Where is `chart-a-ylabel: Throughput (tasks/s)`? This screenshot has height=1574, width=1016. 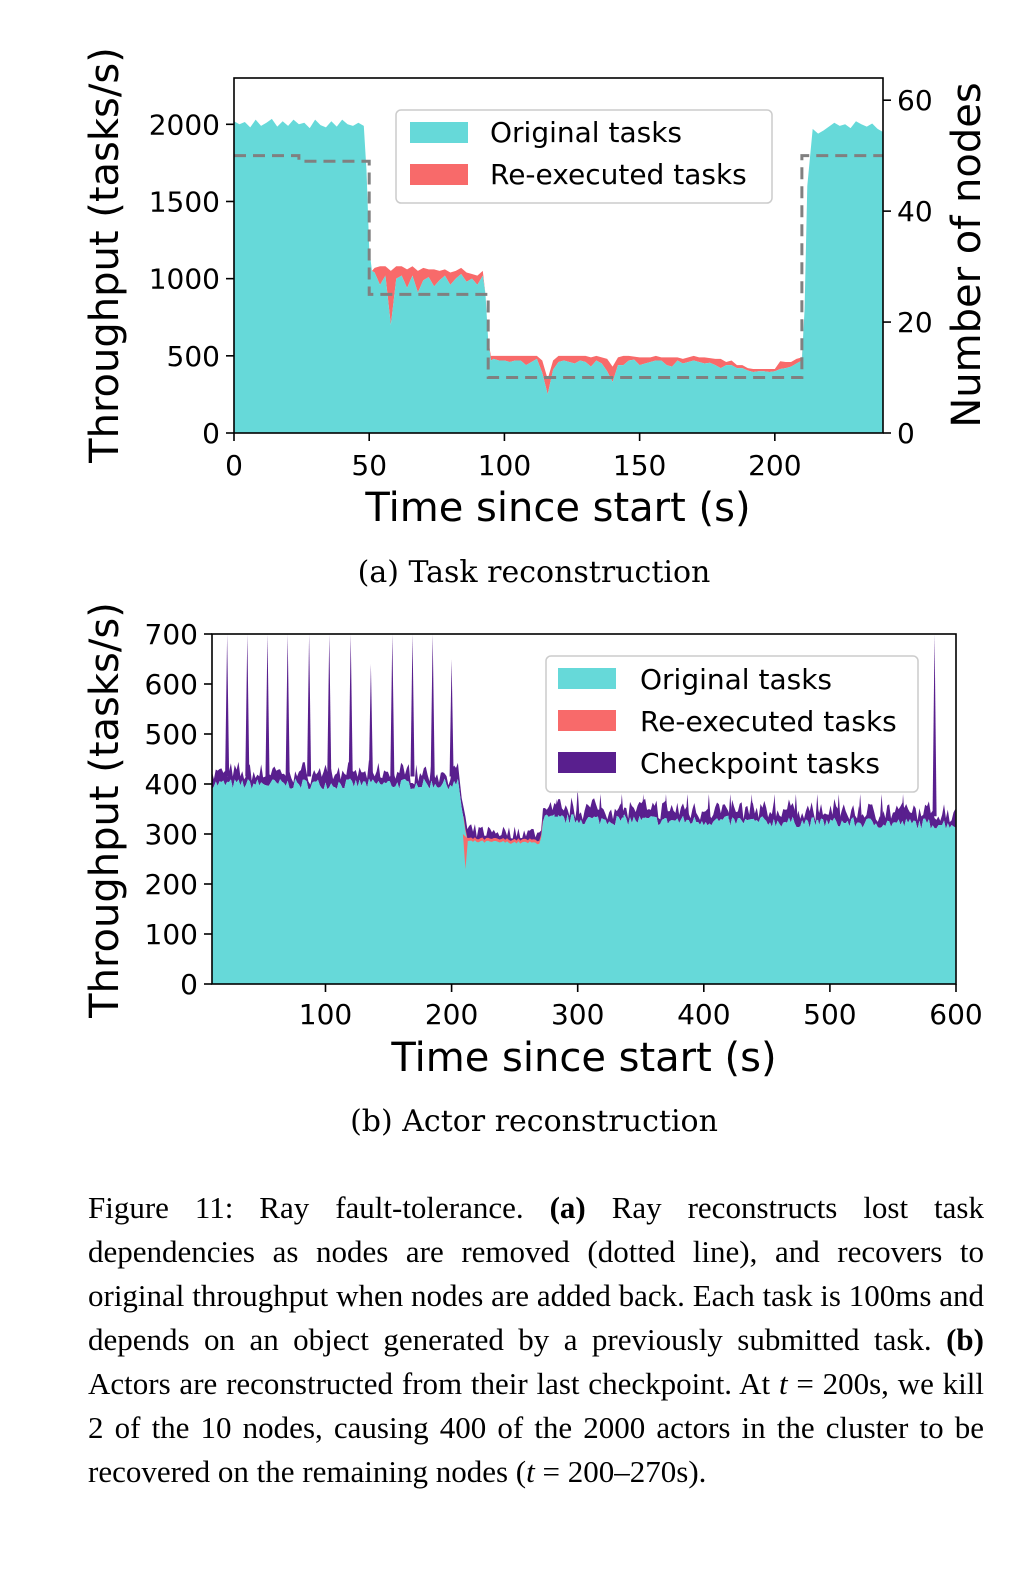 chart-a-ylabel: Throughput (tasks/s) is located at coordinates (105, 255).